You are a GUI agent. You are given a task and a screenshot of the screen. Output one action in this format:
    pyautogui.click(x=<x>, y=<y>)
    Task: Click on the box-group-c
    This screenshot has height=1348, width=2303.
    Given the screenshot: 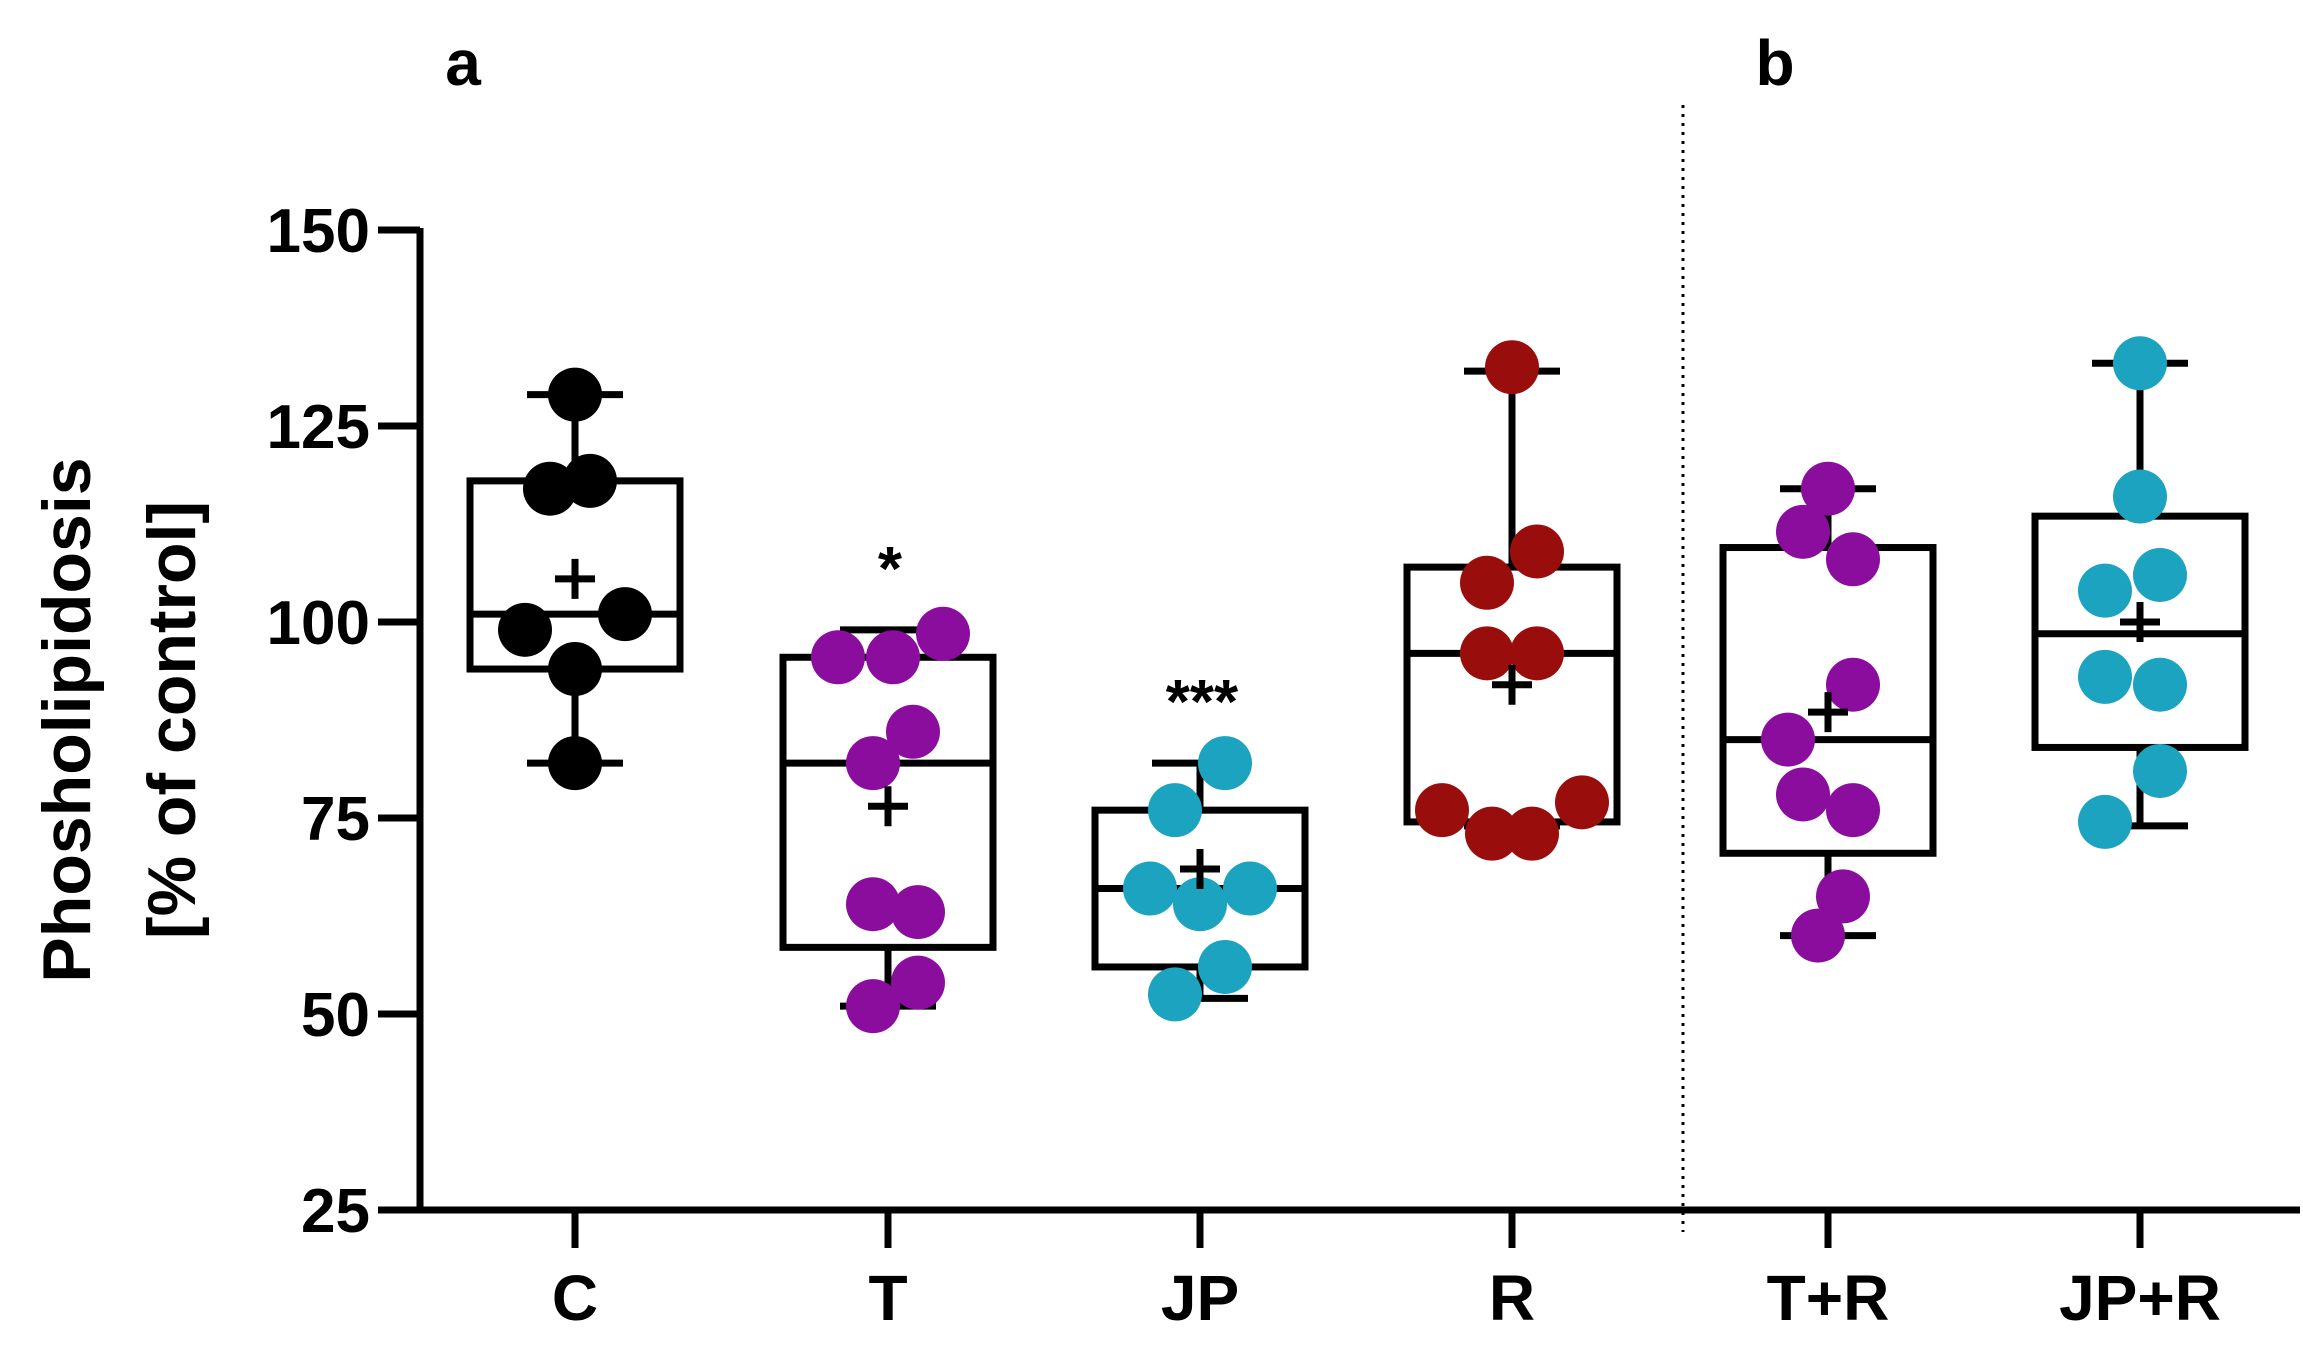 What is the action you would take?
    pyautogui.click(x=575, y=579)
    